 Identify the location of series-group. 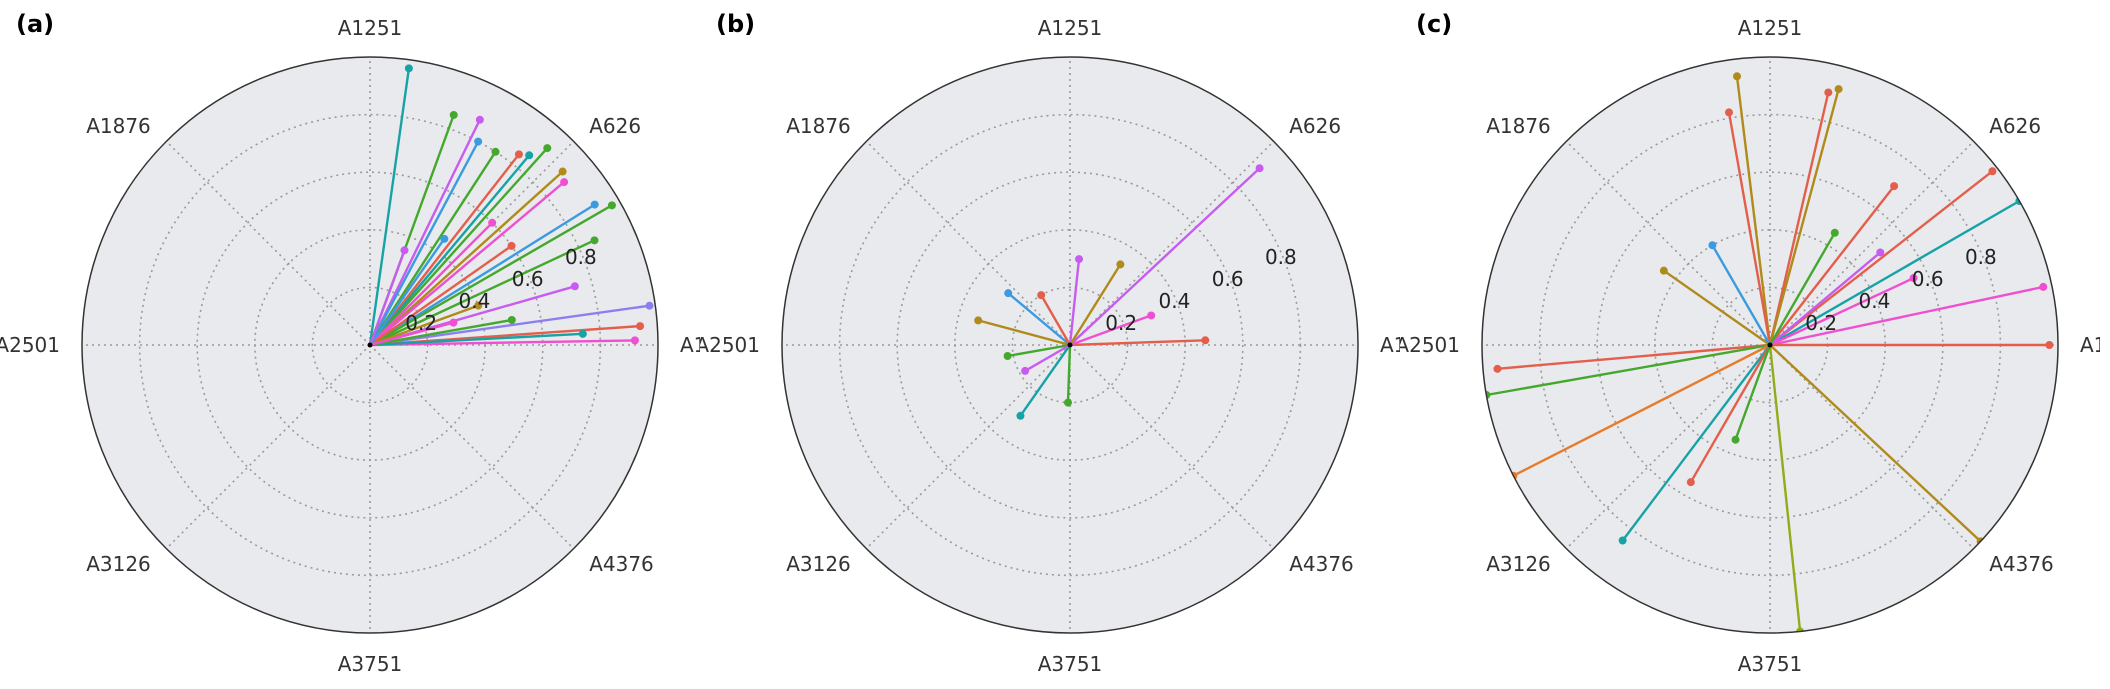
(511, 205).